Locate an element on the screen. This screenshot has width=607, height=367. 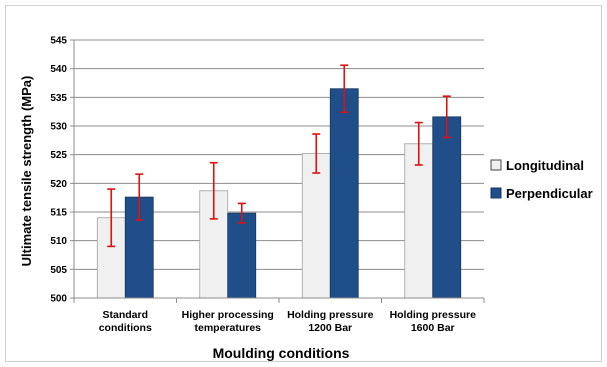
x-category-label: temperatures is located at coordinates (227, 328).